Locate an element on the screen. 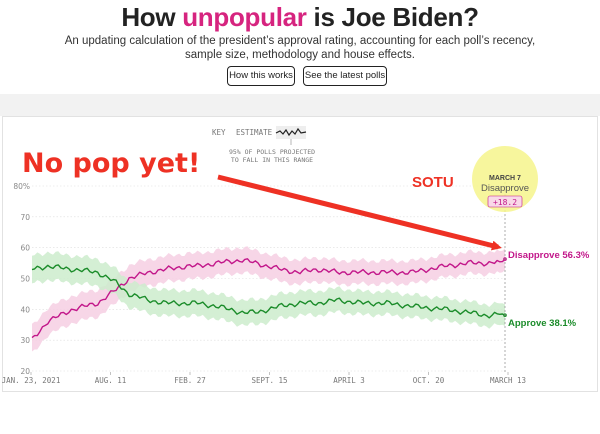 The height and width of the screenshot is (434, 600). no-pop-annotation: No pop yet! is located at coordinates (111, 163).